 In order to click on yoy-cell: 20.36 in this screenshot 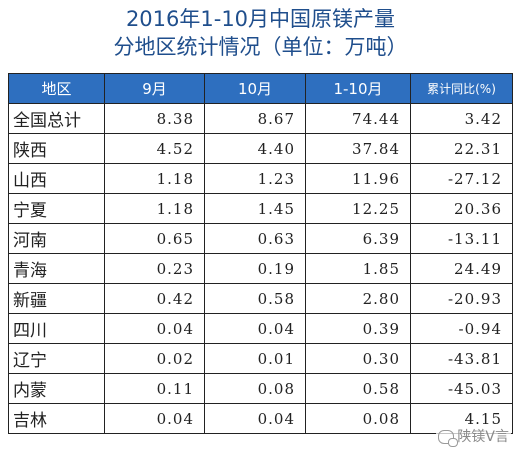, I will do `click(461, 208)`.